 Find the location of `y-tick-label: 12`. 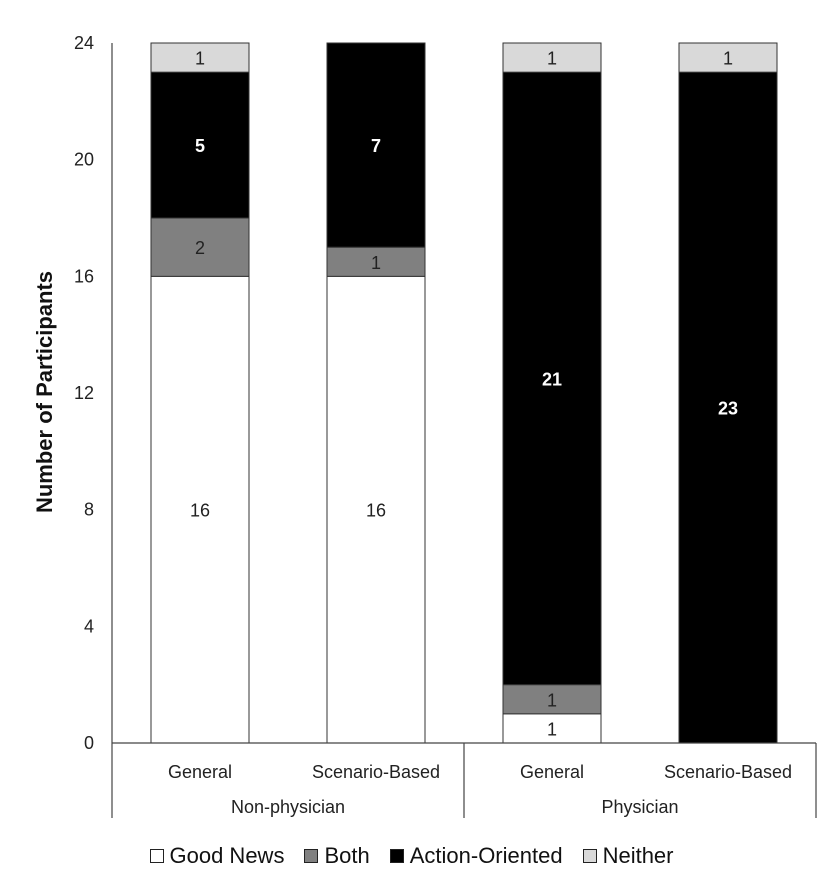

y-tick-label: 12 is located at coordinates (84, 393).